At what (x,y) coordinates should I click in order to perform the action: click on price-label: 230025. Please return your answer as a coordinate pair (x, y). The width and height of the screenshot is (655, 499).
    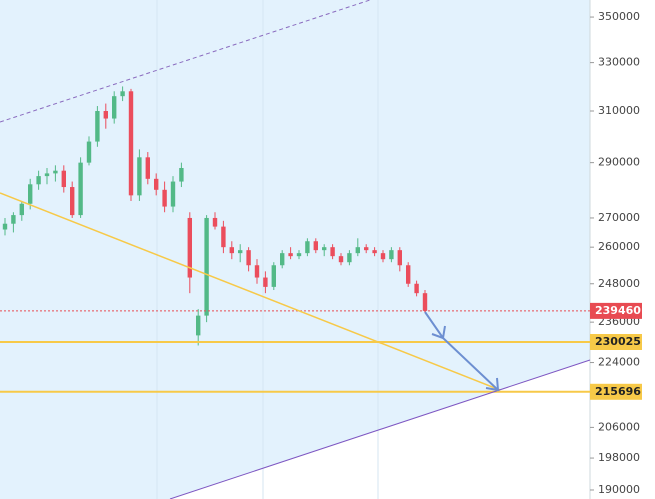
    Looking at the image, I should click on (618, 341).